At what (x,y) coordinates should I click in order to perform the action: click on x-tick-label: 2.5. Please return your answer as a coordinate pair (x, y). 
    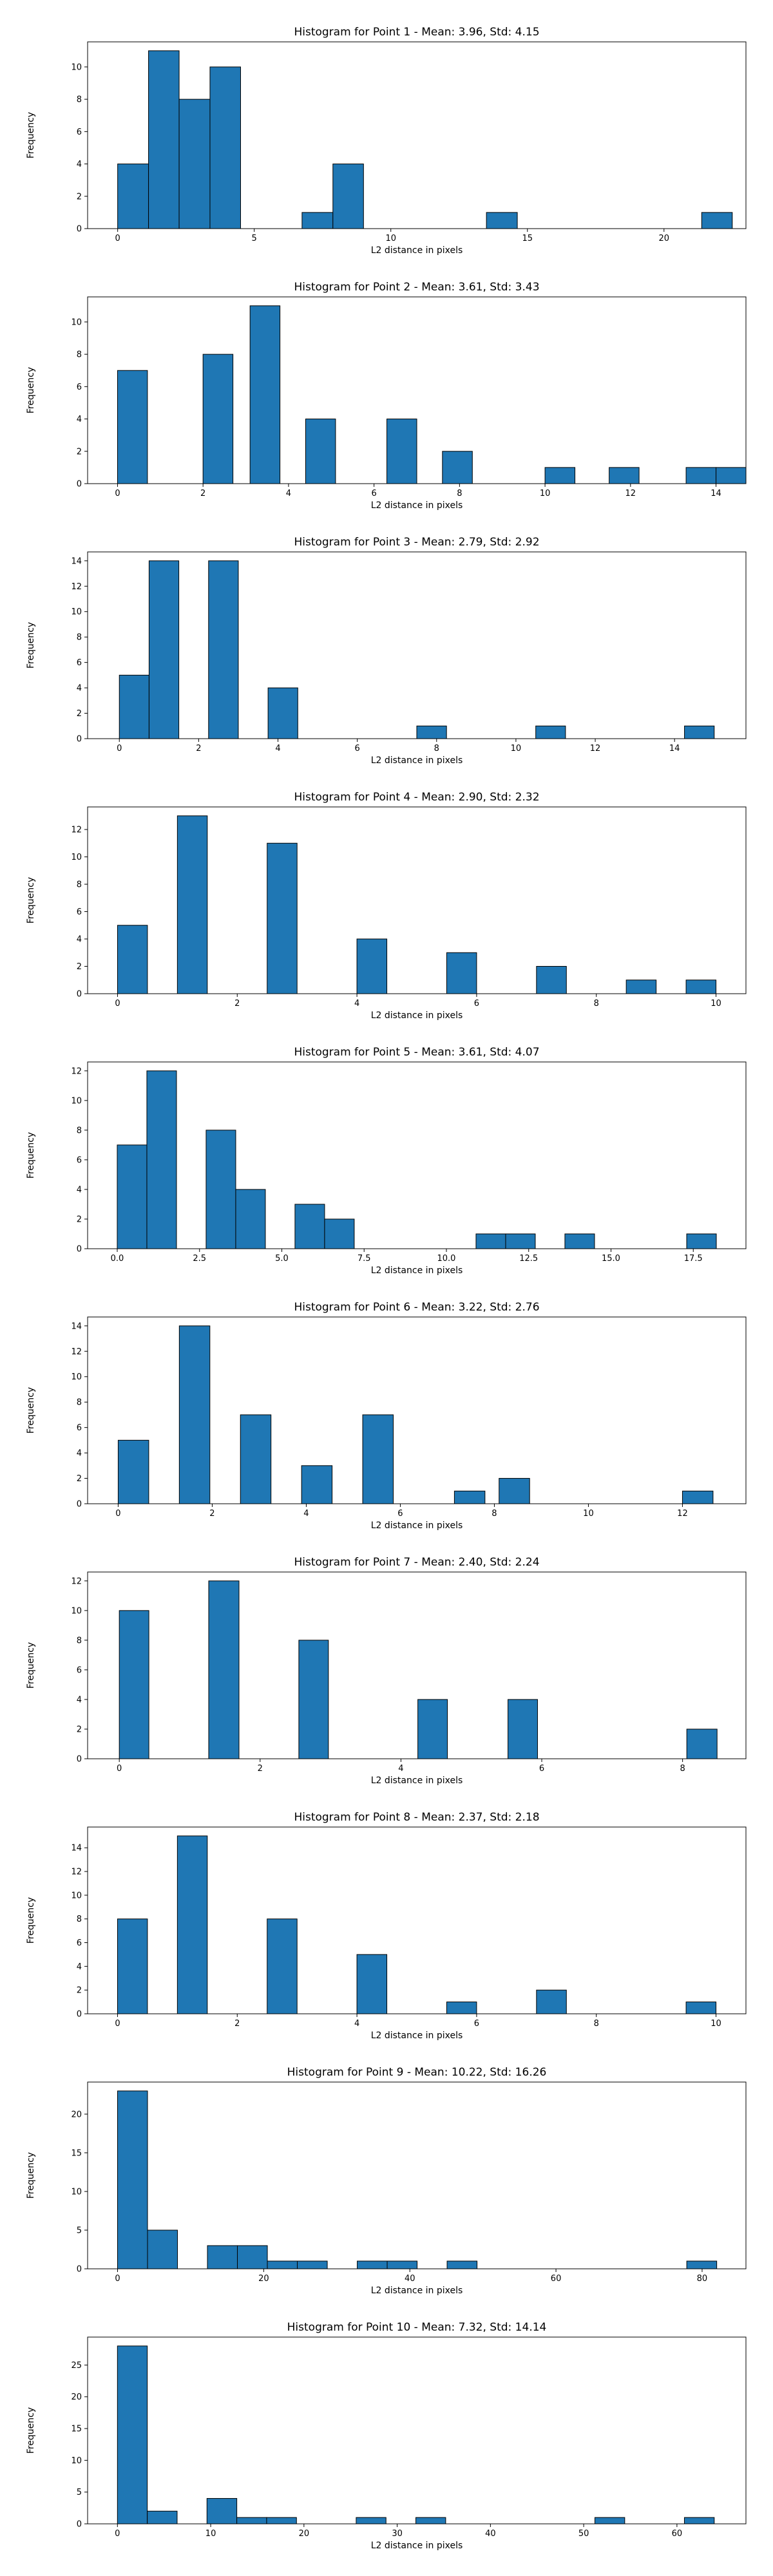
    Looking at the image, I should click on (199, 1259).